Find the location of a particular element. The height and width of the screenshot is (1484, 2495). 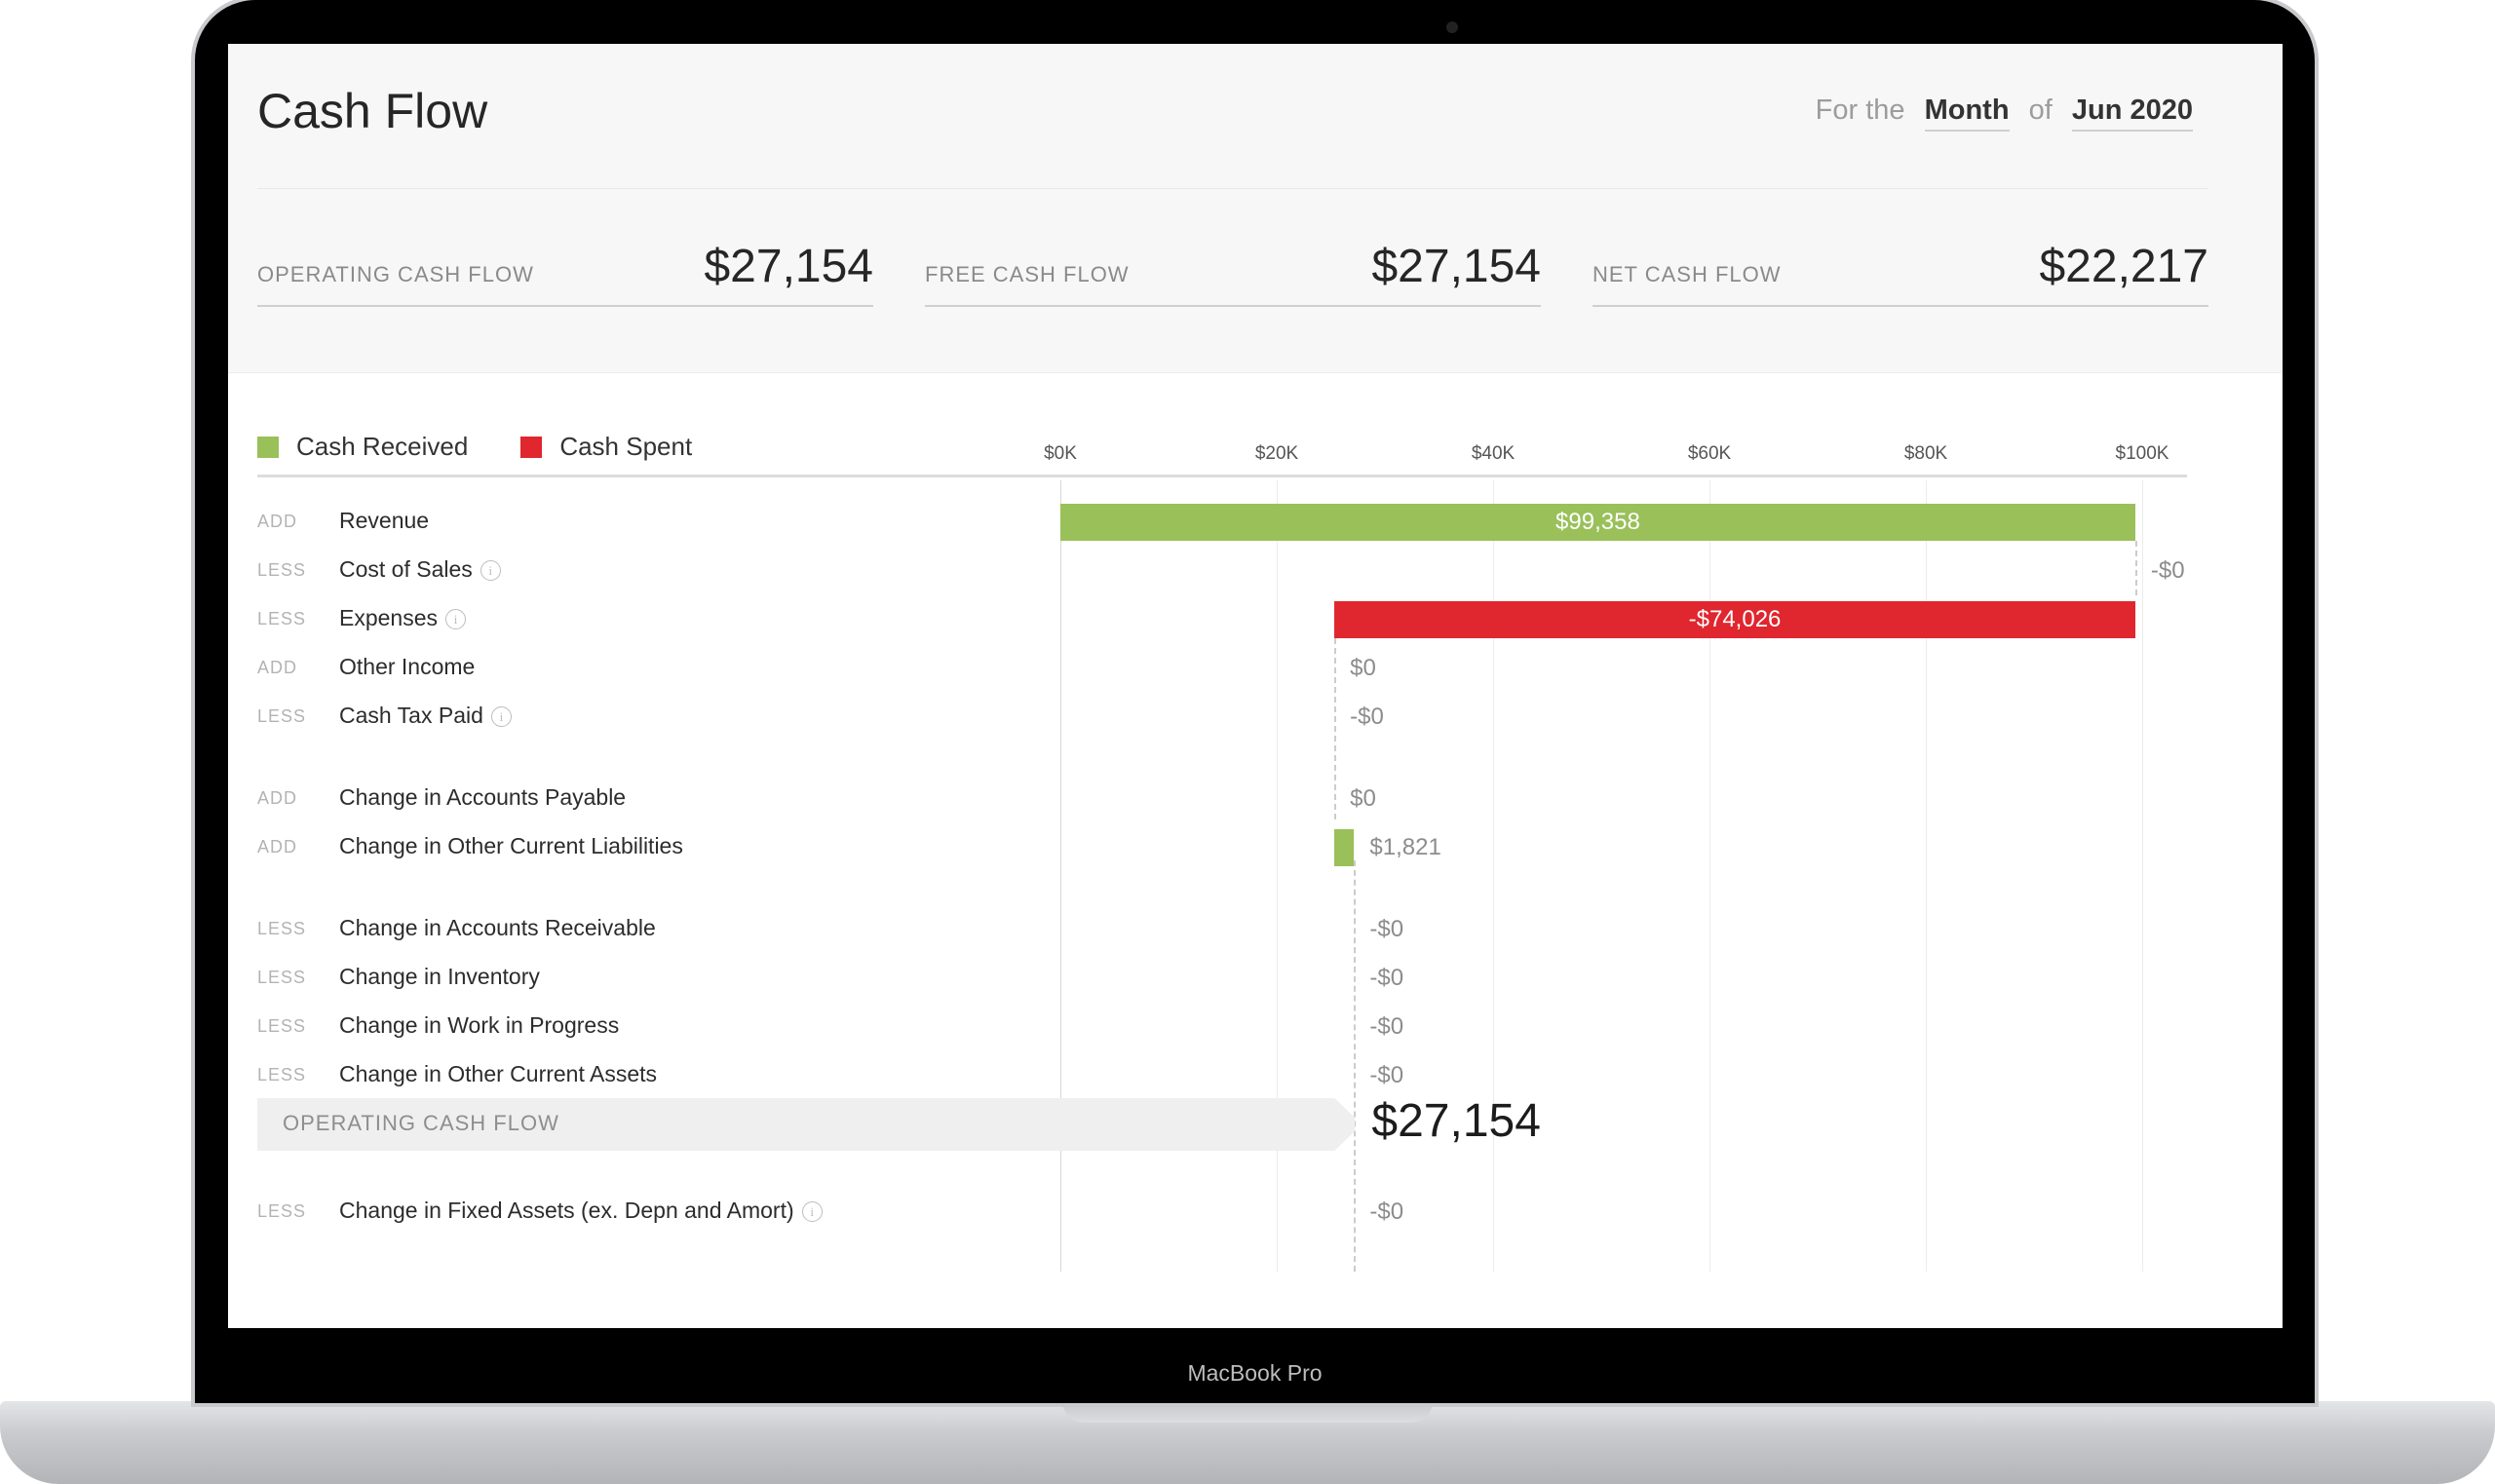

laptop-hinge-notch is located at coordinates (1247, 1412).